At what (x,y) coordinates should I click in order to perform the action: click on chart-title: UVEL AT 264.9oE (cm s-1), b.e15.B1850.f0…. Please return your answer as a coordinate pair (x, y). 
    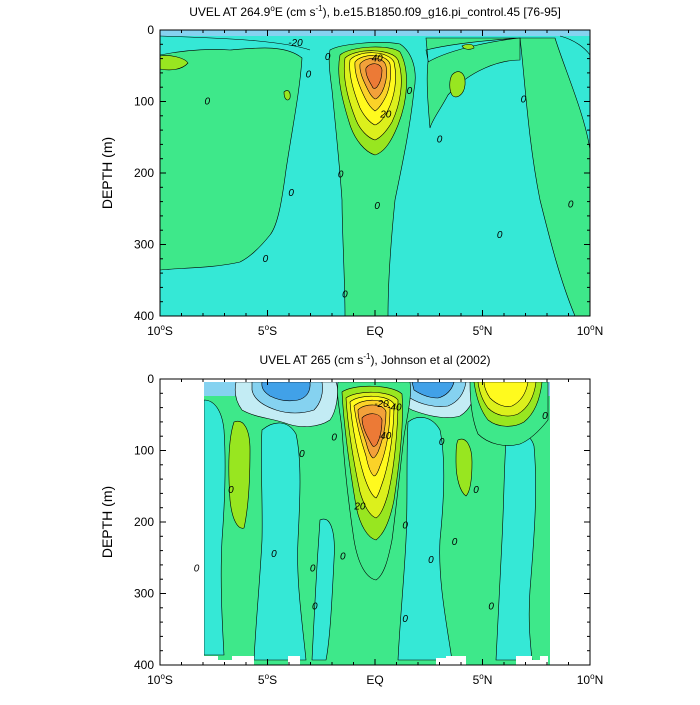
    Looking at the image, I should click on (375, 11).